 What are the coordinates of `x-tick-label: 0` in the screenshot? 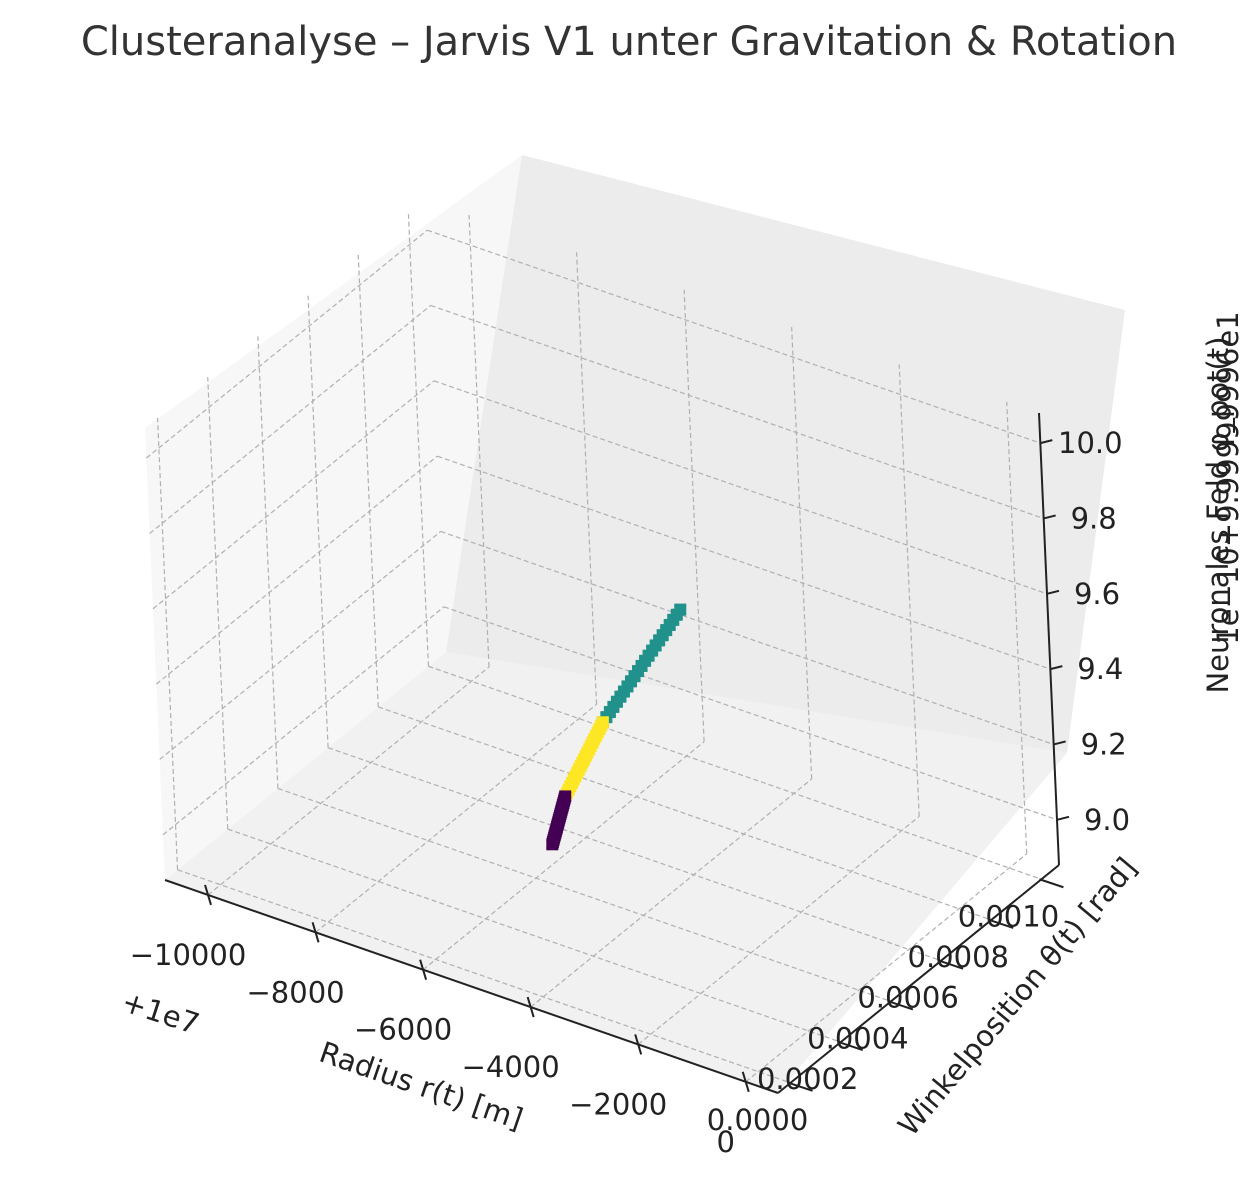 It's located at (726, 1142).